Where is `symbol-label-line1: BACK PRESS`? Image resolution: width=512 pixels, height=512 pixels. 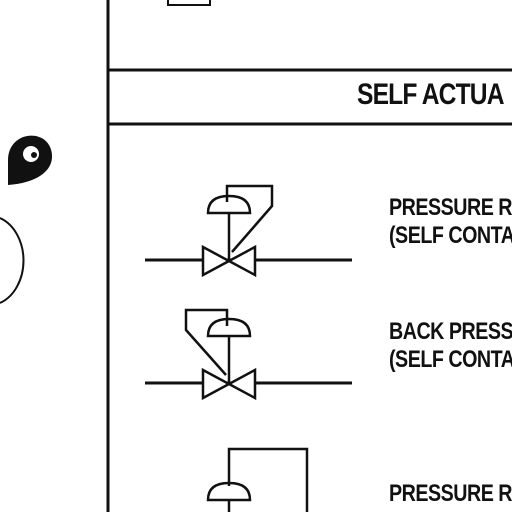
symbol-label-line1: BACK PRESS is located at coordinates (450, 331).